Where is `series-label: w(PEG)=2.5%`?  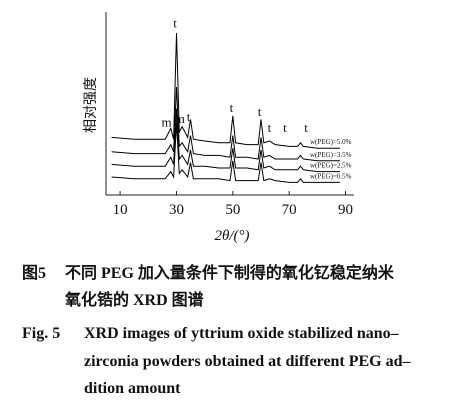
series-label: w(PEG)=2.5% is located at coordinates (331, 166).